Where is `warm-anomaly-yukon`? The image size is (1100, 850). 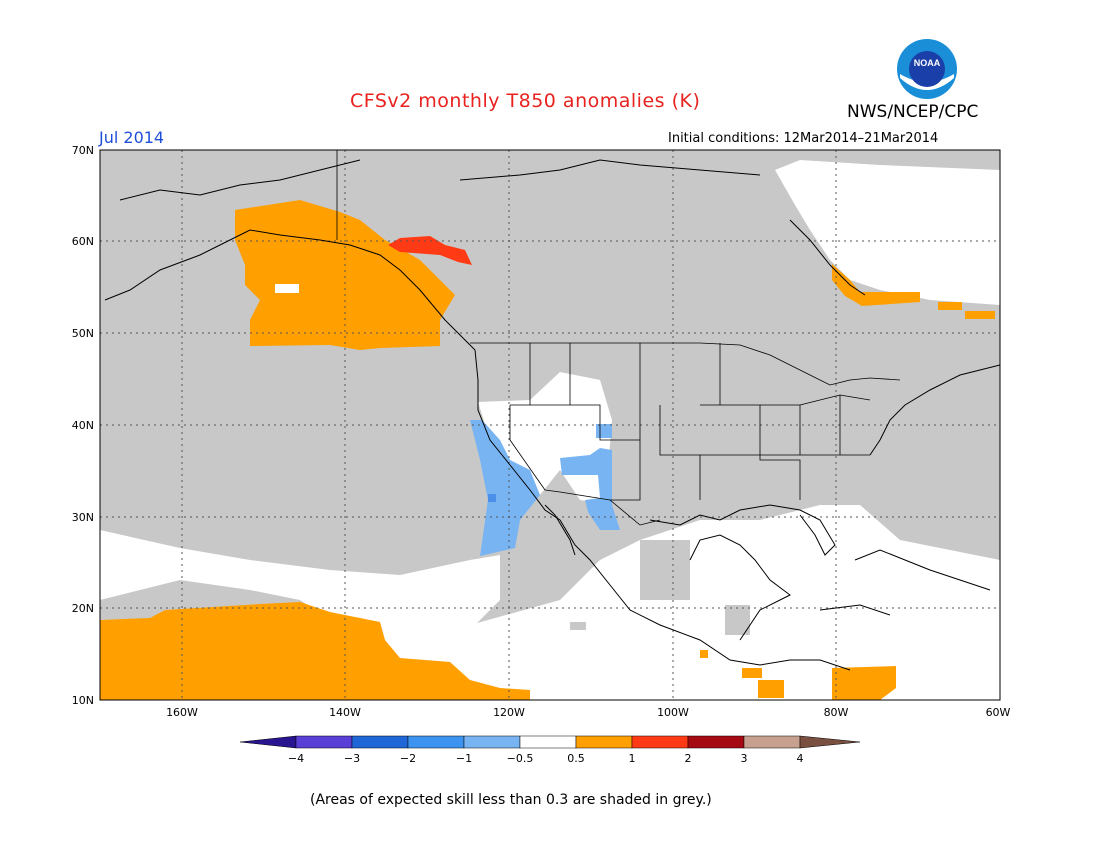
warm-anomaly-yukon is located at coordinates (430, 250).